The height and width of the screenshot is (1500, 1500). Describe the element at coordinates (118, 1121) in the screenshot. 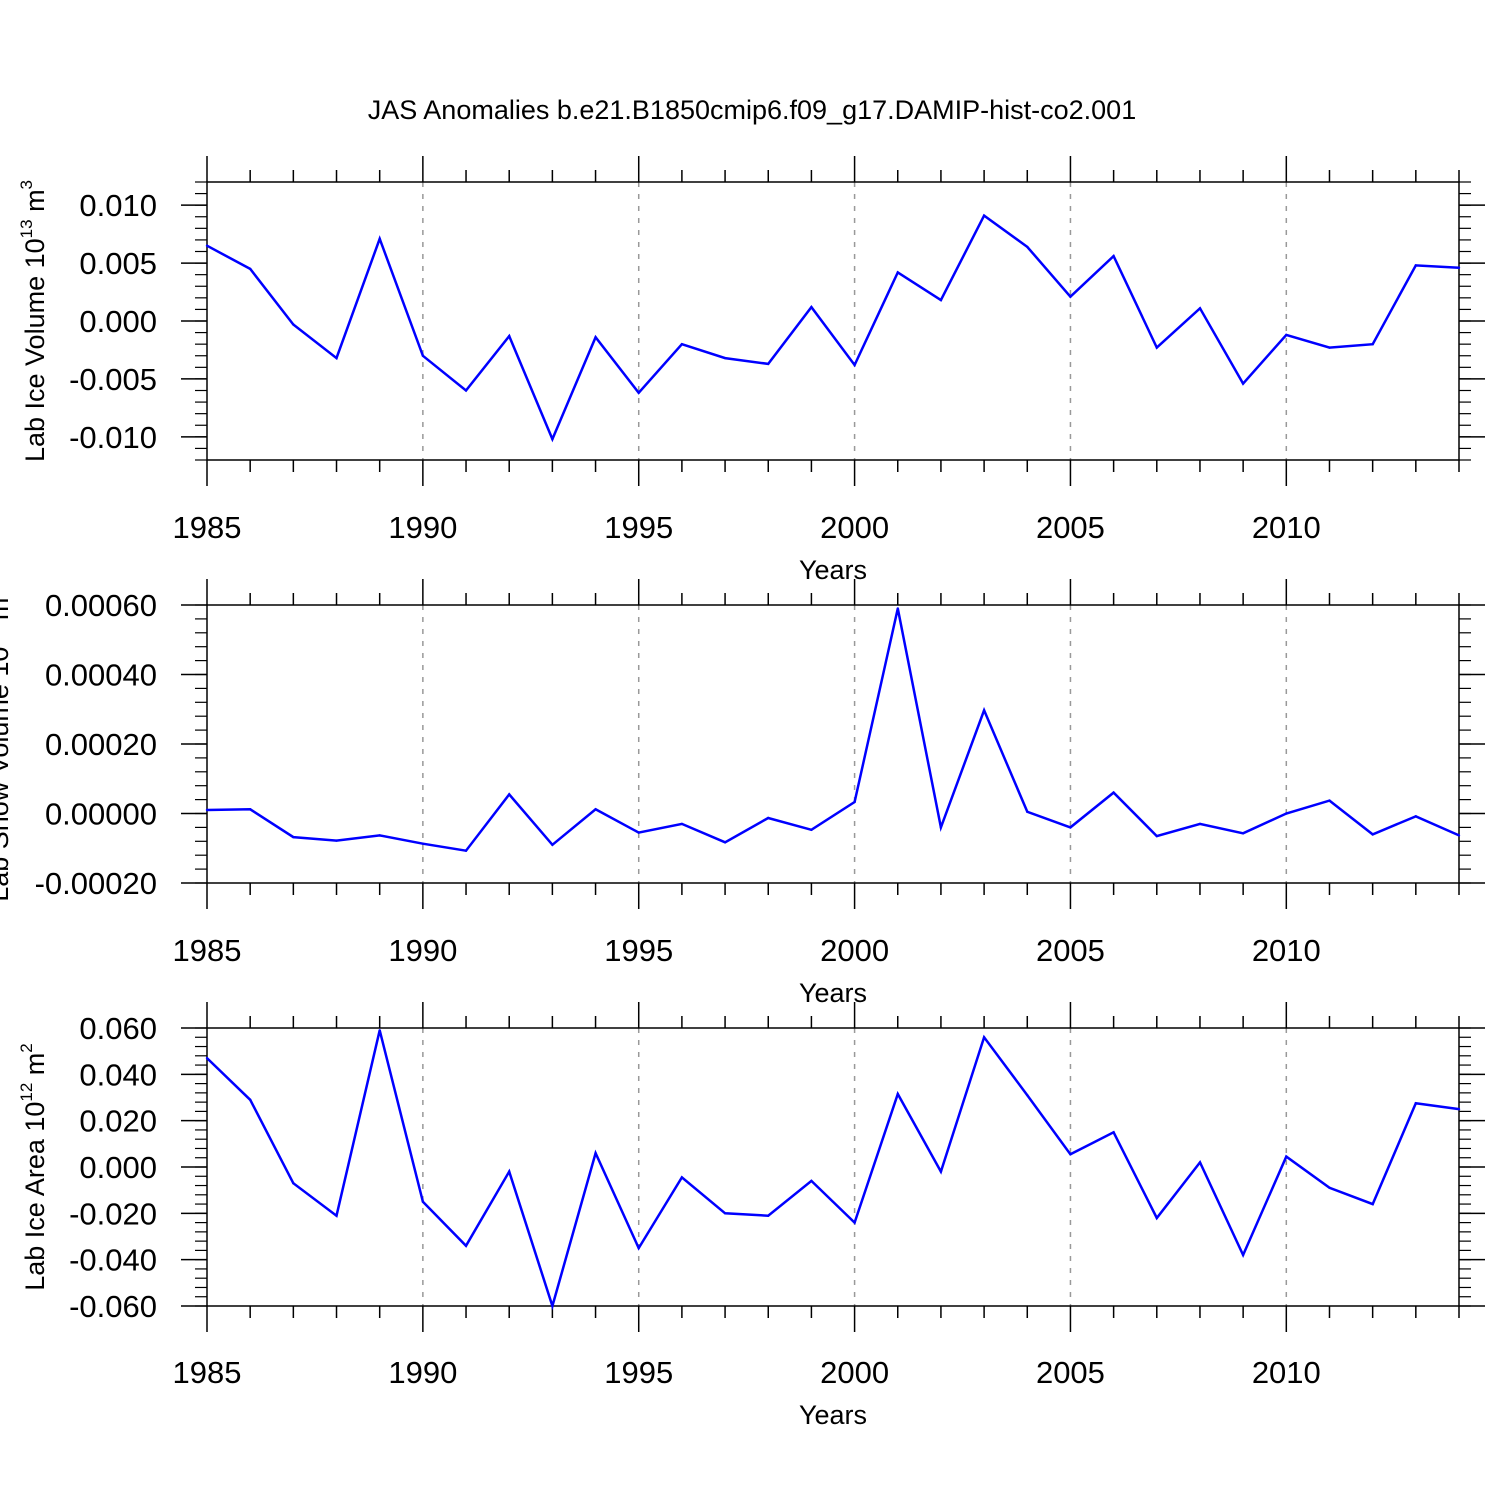

I see `y-tick-label: 0.020` at that location.